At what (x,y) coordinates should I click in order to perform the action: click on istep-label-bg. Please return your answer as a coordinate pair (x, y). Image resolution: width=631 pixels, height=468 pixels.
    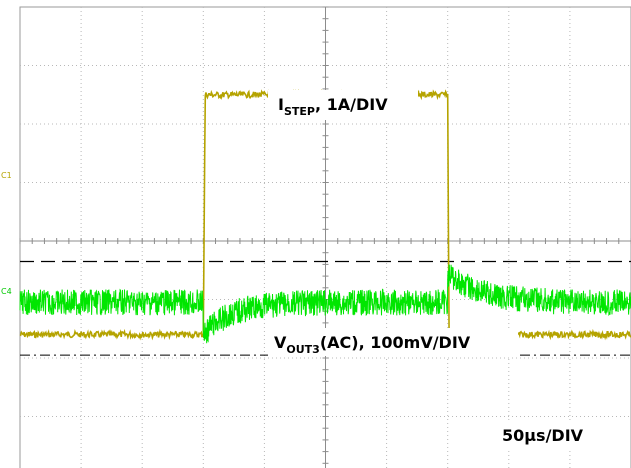
    Looking at the image, I should click on (343, 105).